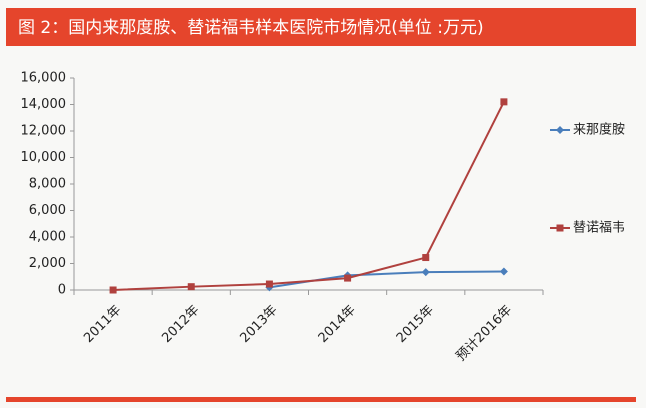  What do you see at coordinates (47, 184) in the screenshot?
I see `y-tick-label: 8,000` at bounding box center [47, 184].